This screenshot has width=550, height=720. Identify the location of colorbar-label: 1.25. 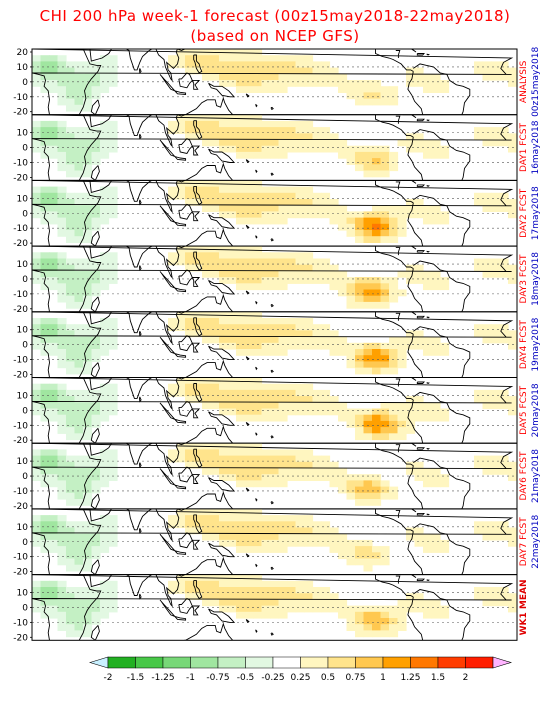
(410, 678).